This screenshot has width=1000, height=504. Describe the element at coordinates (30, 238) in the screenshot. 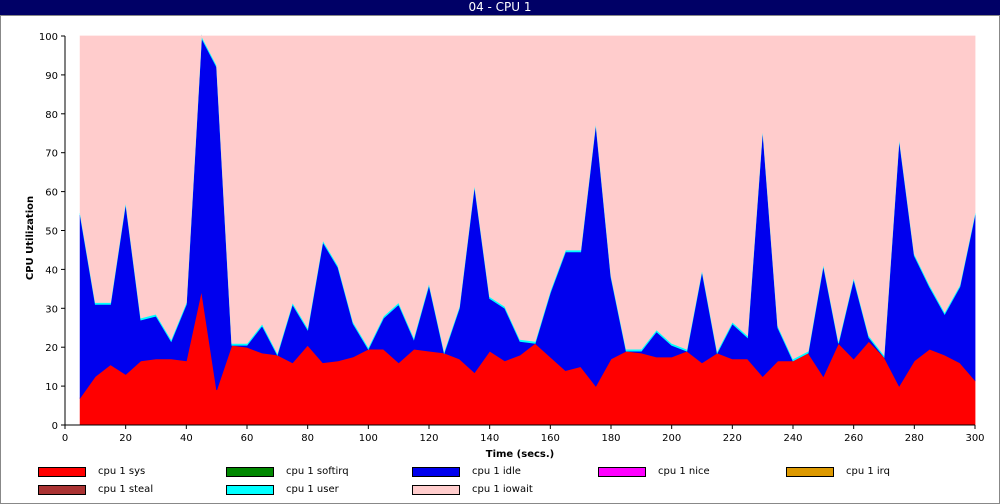

I see `y-axis-label: CPU Utilization` at that location.